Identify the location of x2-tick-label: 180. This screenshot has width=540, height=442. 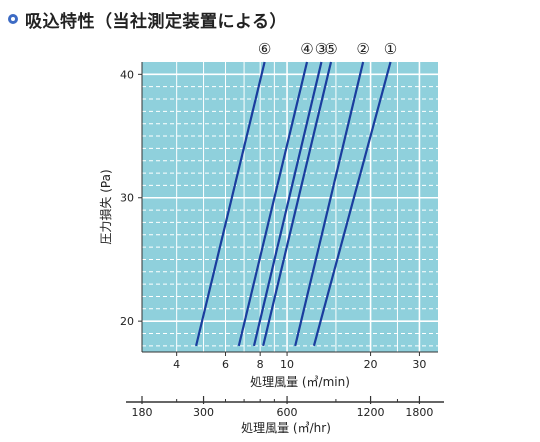
(142, 412).